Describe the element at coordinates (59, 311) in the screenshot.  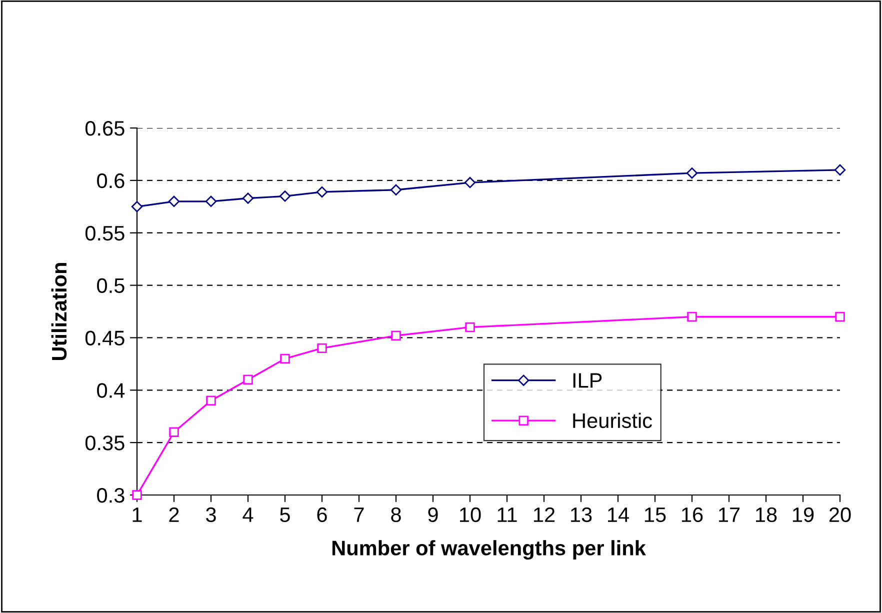
I see `y-axis-title: Utilization` at that location.